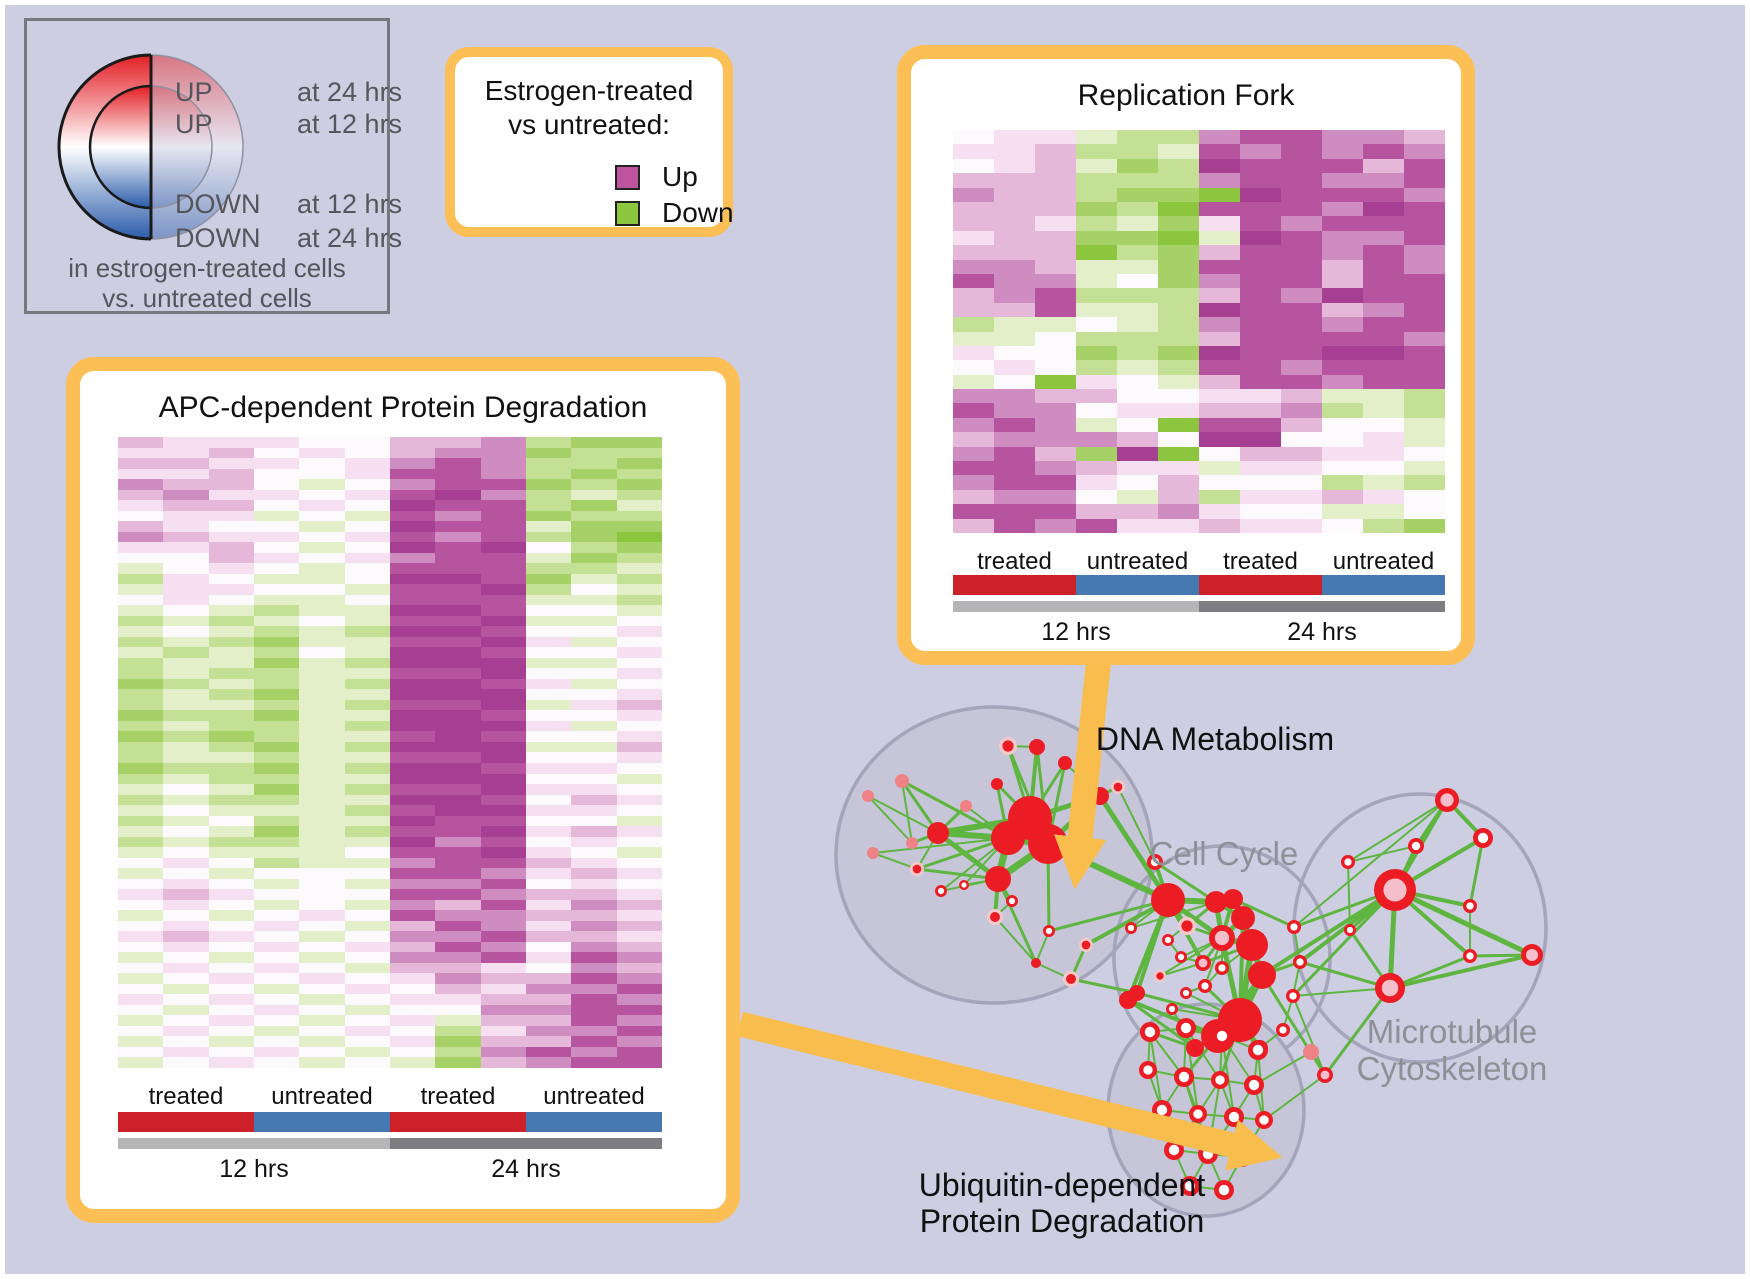  Describe the element at coordinates (1383, 561) in the screenshot. I see `group-label: untreated` at that location.